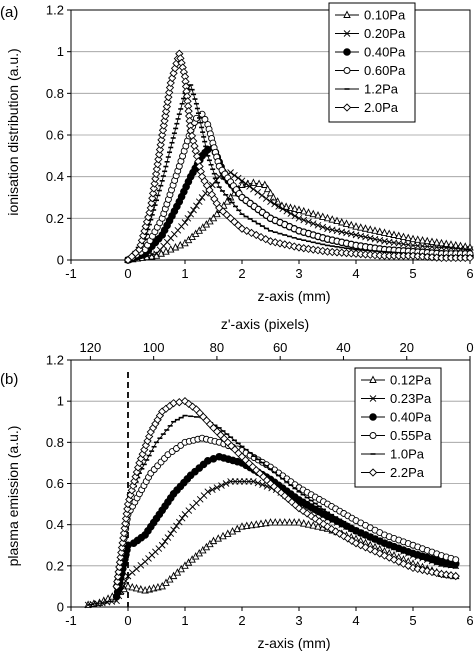 The image size is (474, 652). What do you see at coordinates (55, 10) in the screenshot?
I see `ytick-label-a-6: 1.2` at bounding box center [55, 10].